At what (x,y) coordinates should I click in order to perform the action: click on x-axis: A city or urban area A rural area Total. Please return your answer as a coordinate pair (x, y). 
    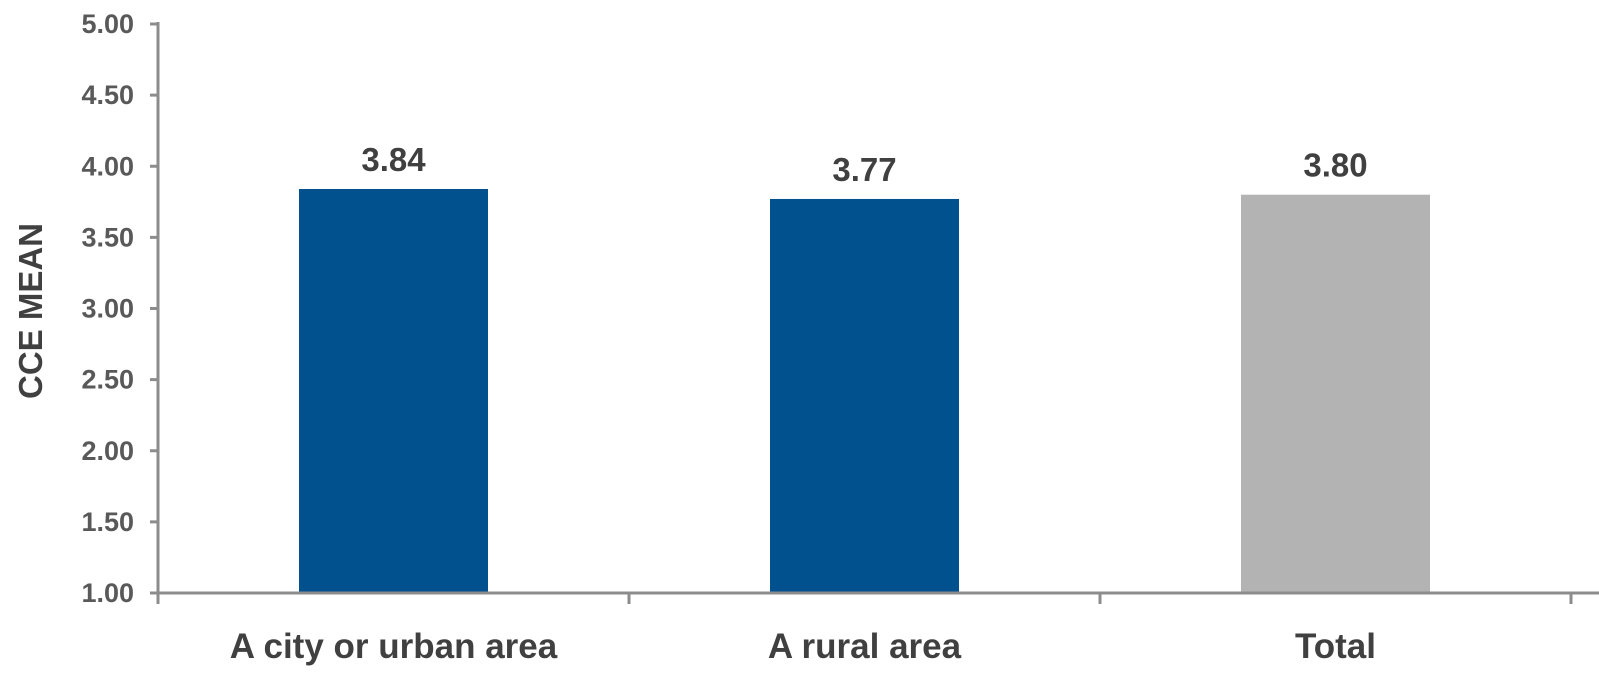
    Looking at the image, I should click on (877, 628).